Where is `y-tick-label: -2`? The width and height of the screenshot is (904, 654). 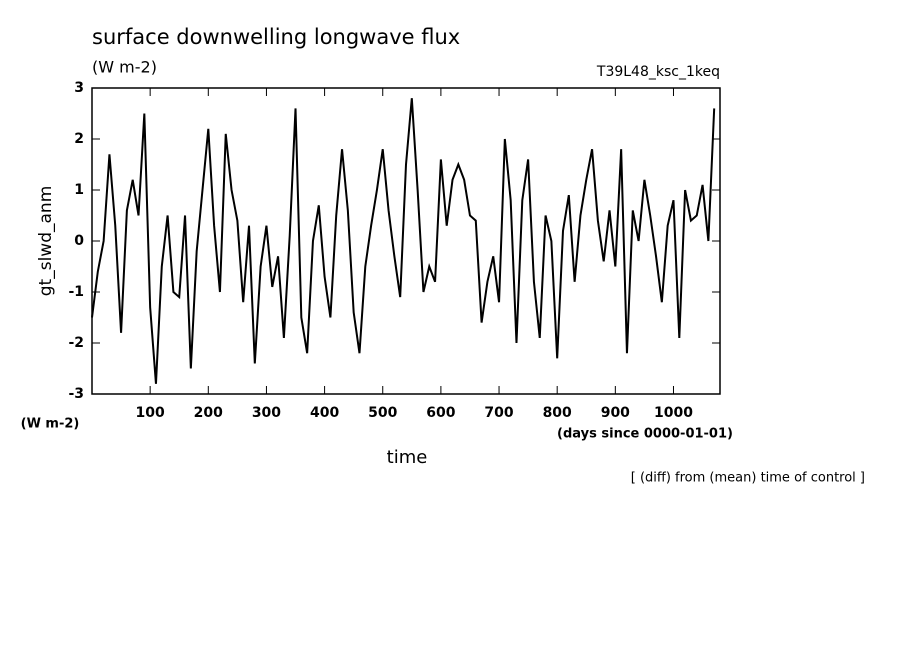
y-tick-label: -2 is located at coordinates (76, 343).